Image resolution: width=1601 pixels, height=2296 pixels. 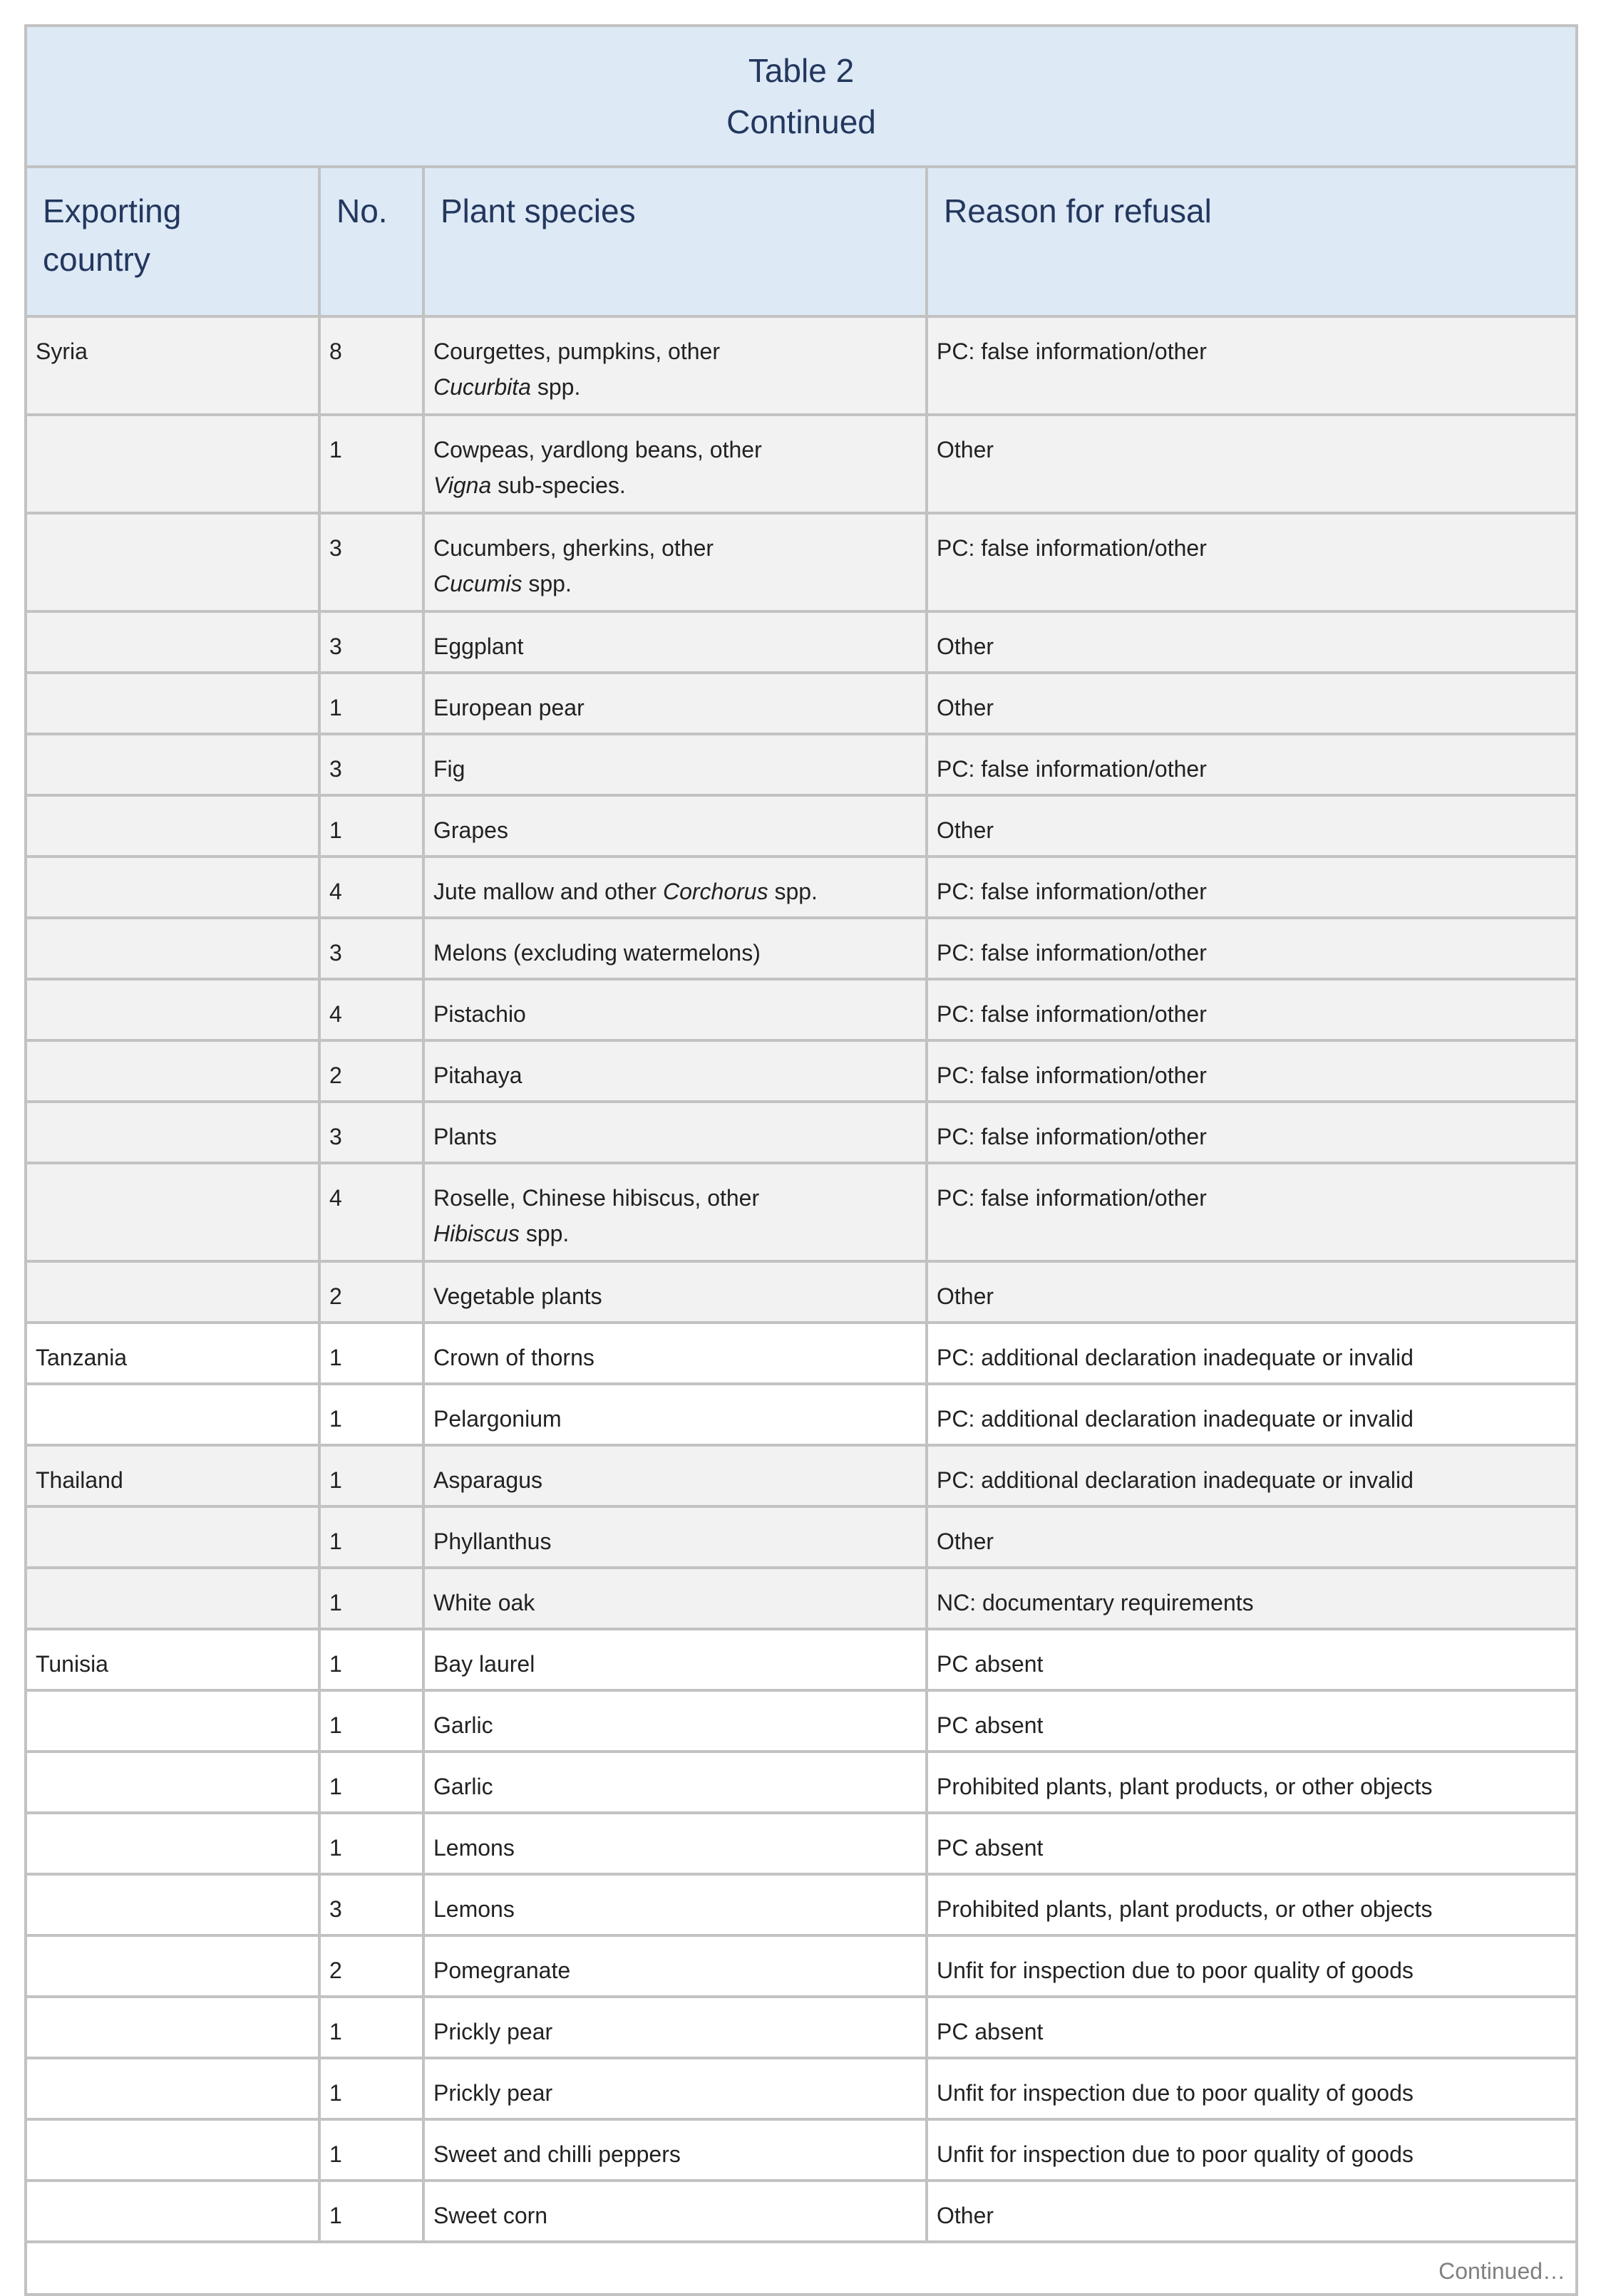 I want to click on species-text: Cowpeas, yardlong beans, other, so click(x=598, y=449).